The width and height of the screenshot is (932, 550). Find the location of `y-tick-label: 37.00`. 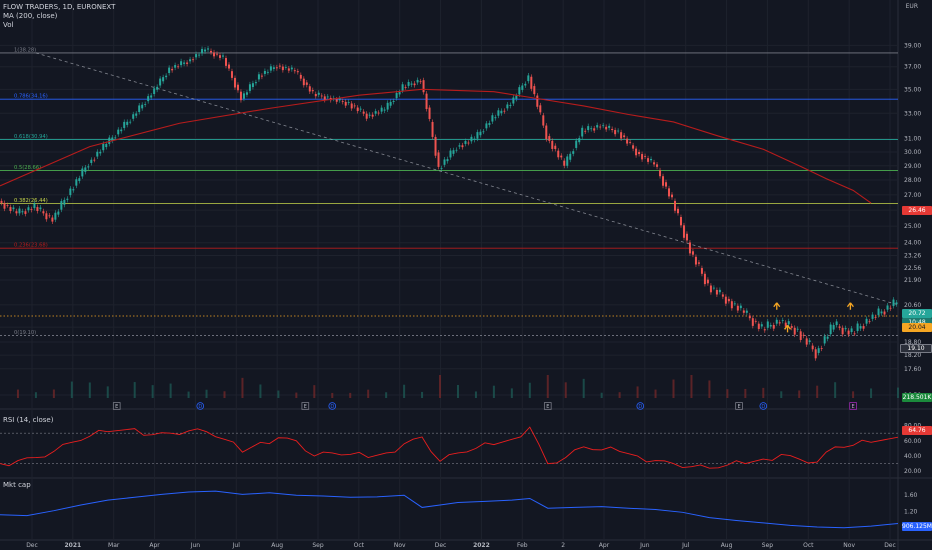

y-tick-label: 37.00 is located at coordinates (912, 67).